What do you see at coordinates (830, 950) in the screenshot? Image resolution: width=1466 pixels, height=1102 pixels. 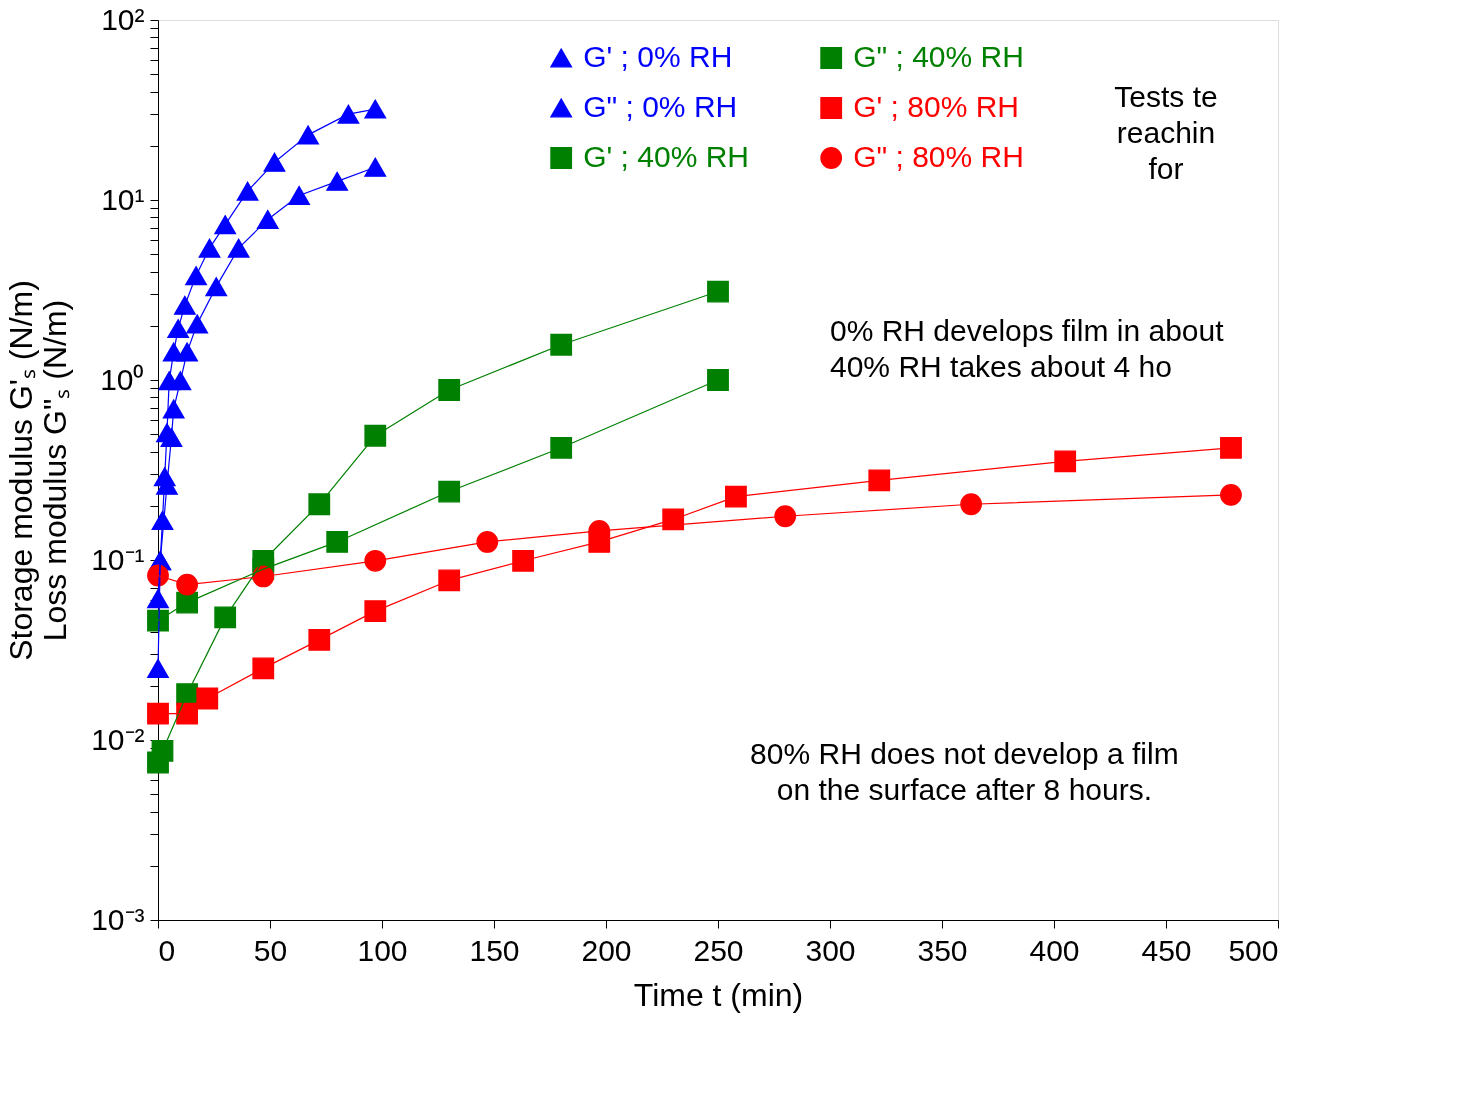 I see `x-tick-label: 300` at bounding box center [830, 950].